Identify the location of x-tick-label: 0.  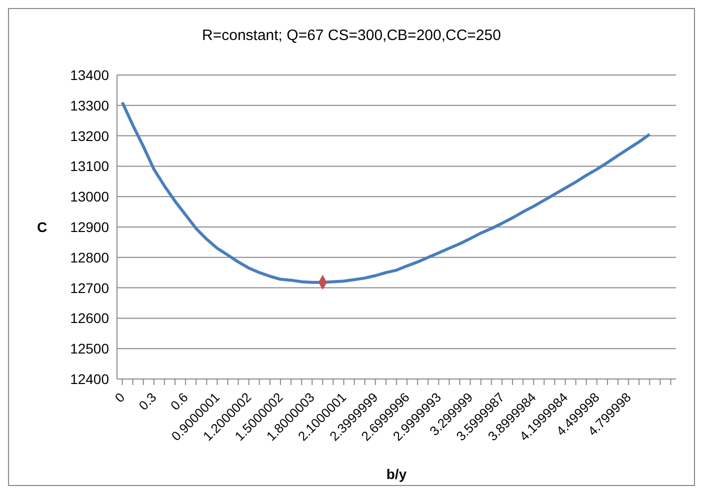
(120, 398).